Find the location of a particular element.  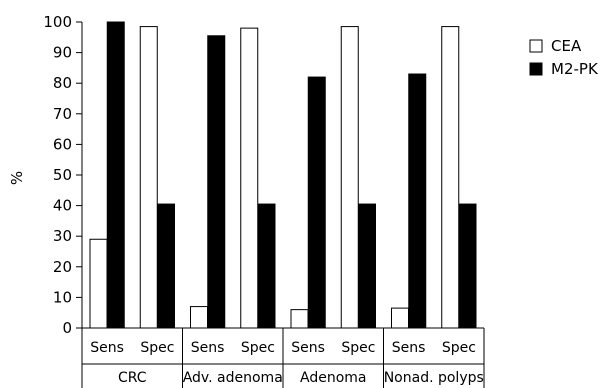

group-label: Nonad. polyps is located at coordinates (434, 378).